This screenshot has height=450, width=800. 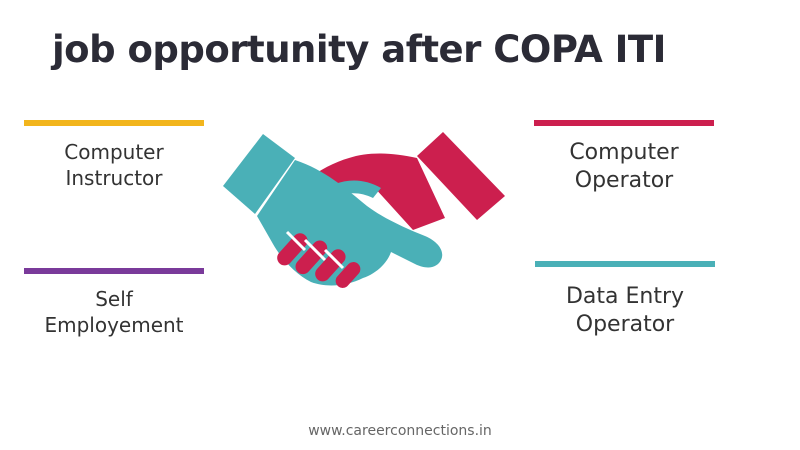 What do you see at coordinates (358, 189) in the screenshot?
I see `teal-thumb` at bounding box center [358, 189].